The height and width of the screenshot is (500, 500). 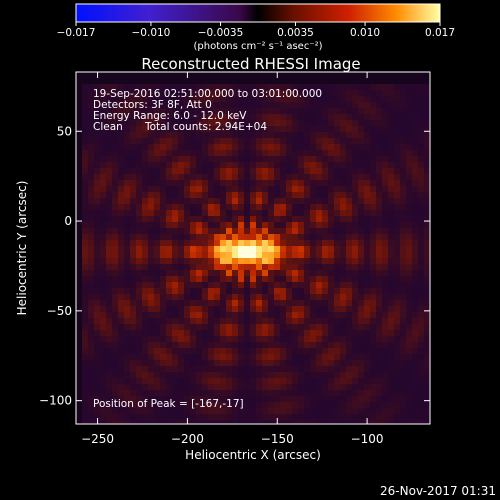 I want to click on annotation-time-range: 19-Sep-2016 02:51:00.000 to 03:01:00.000, so click(x=207, y=94).